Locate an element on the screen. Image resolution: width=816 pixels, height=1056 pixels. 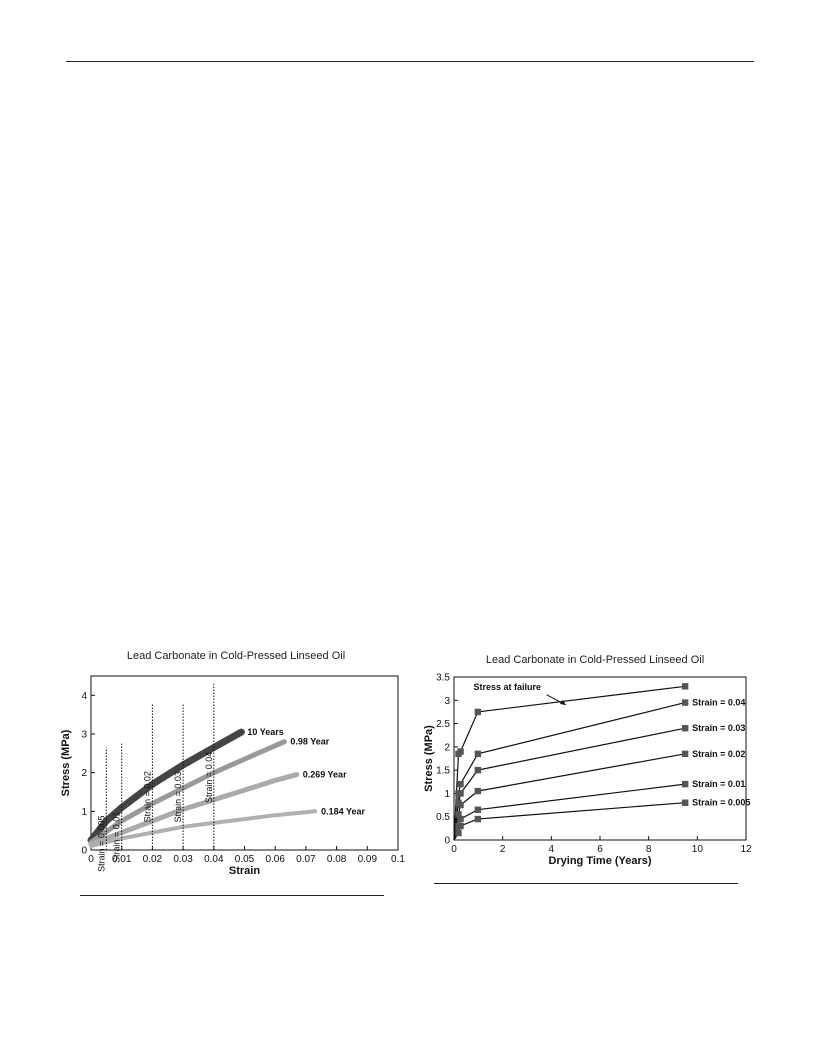
y-tick-label: 4 is located at coordinates (84, 696).